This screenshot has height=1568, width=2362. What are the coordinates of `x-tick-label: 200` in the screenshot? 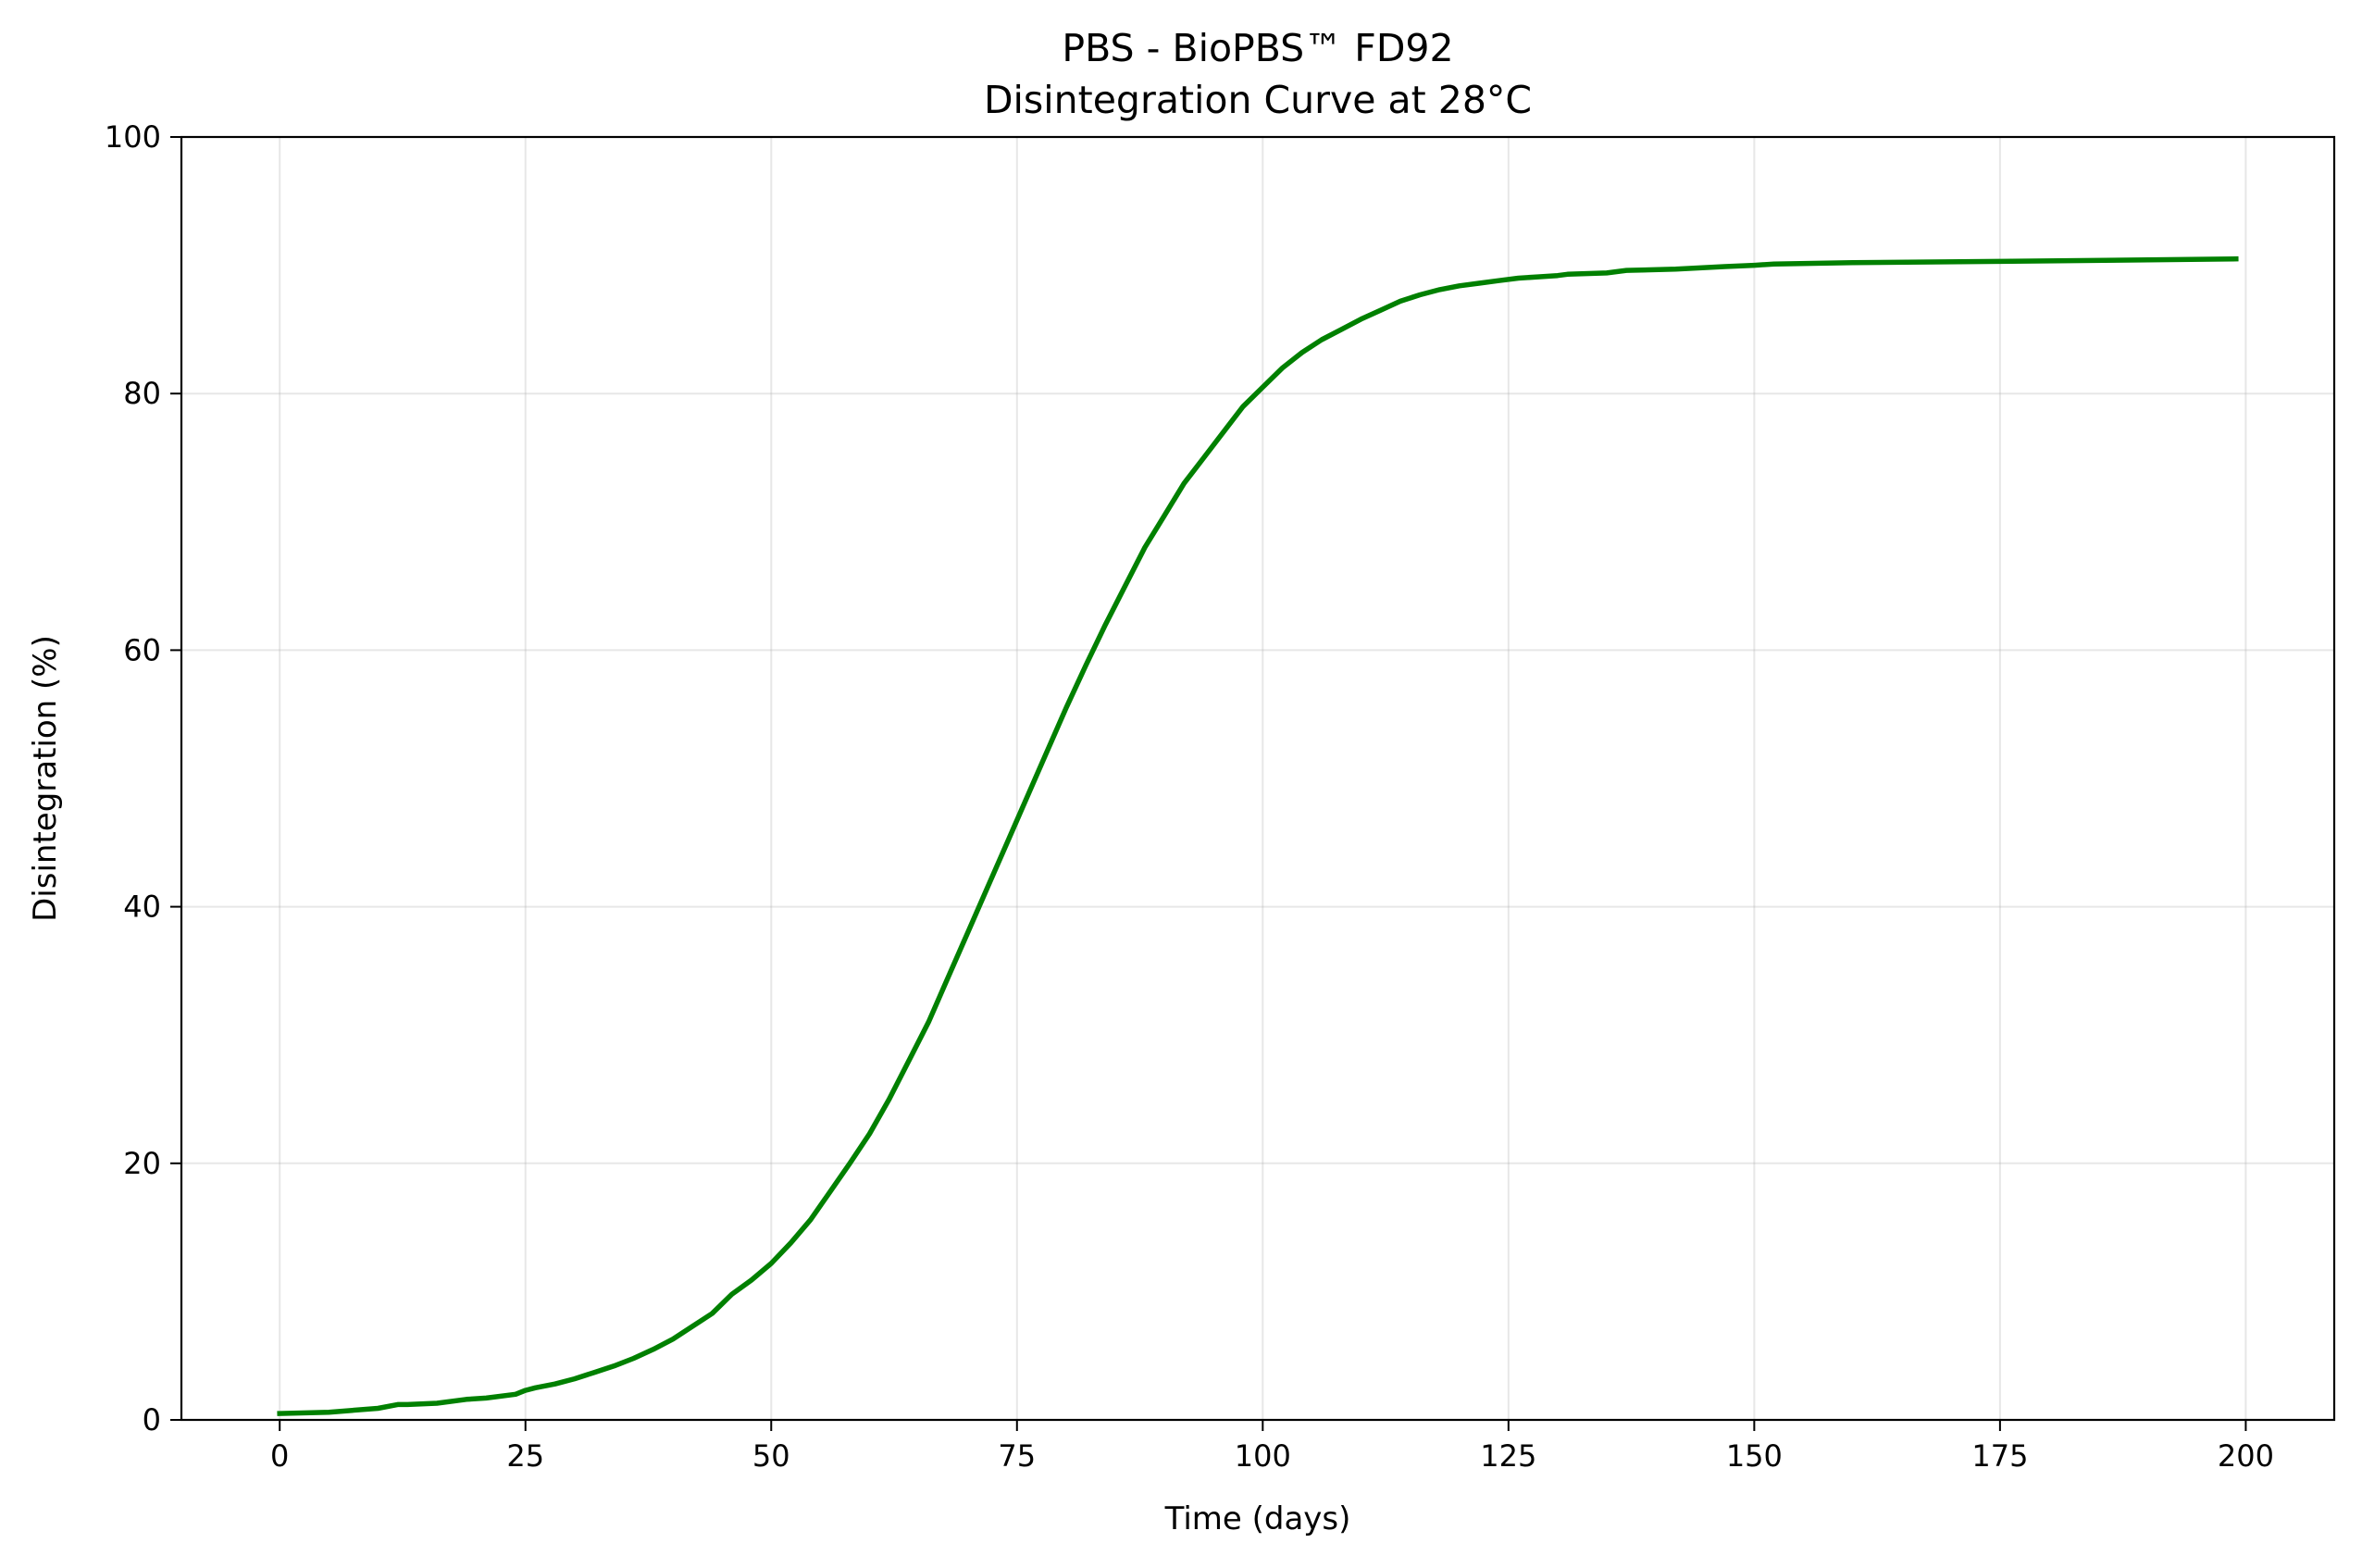 It's located at (2246, 1456).